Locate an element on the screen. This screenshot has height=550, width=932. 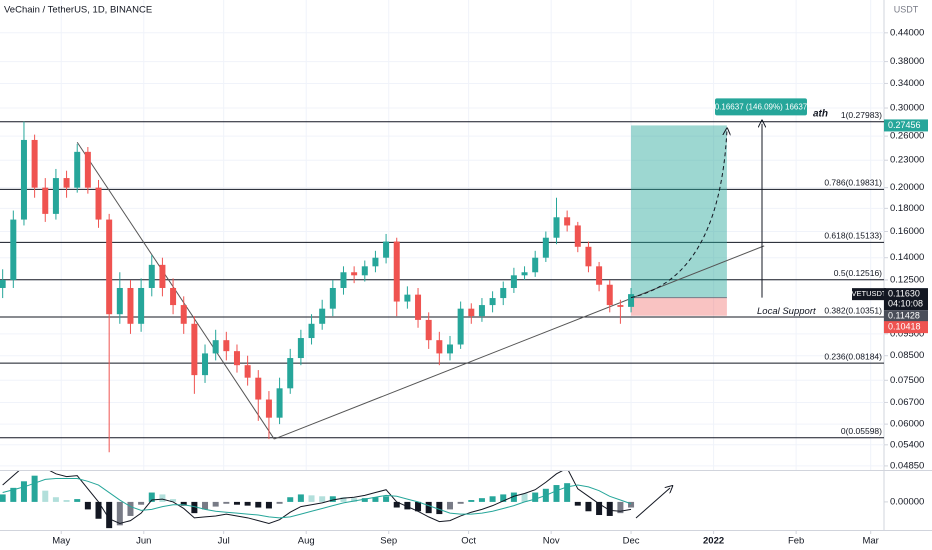
y2-tick-label: 0.00000 is located at coordinates (907, 501).